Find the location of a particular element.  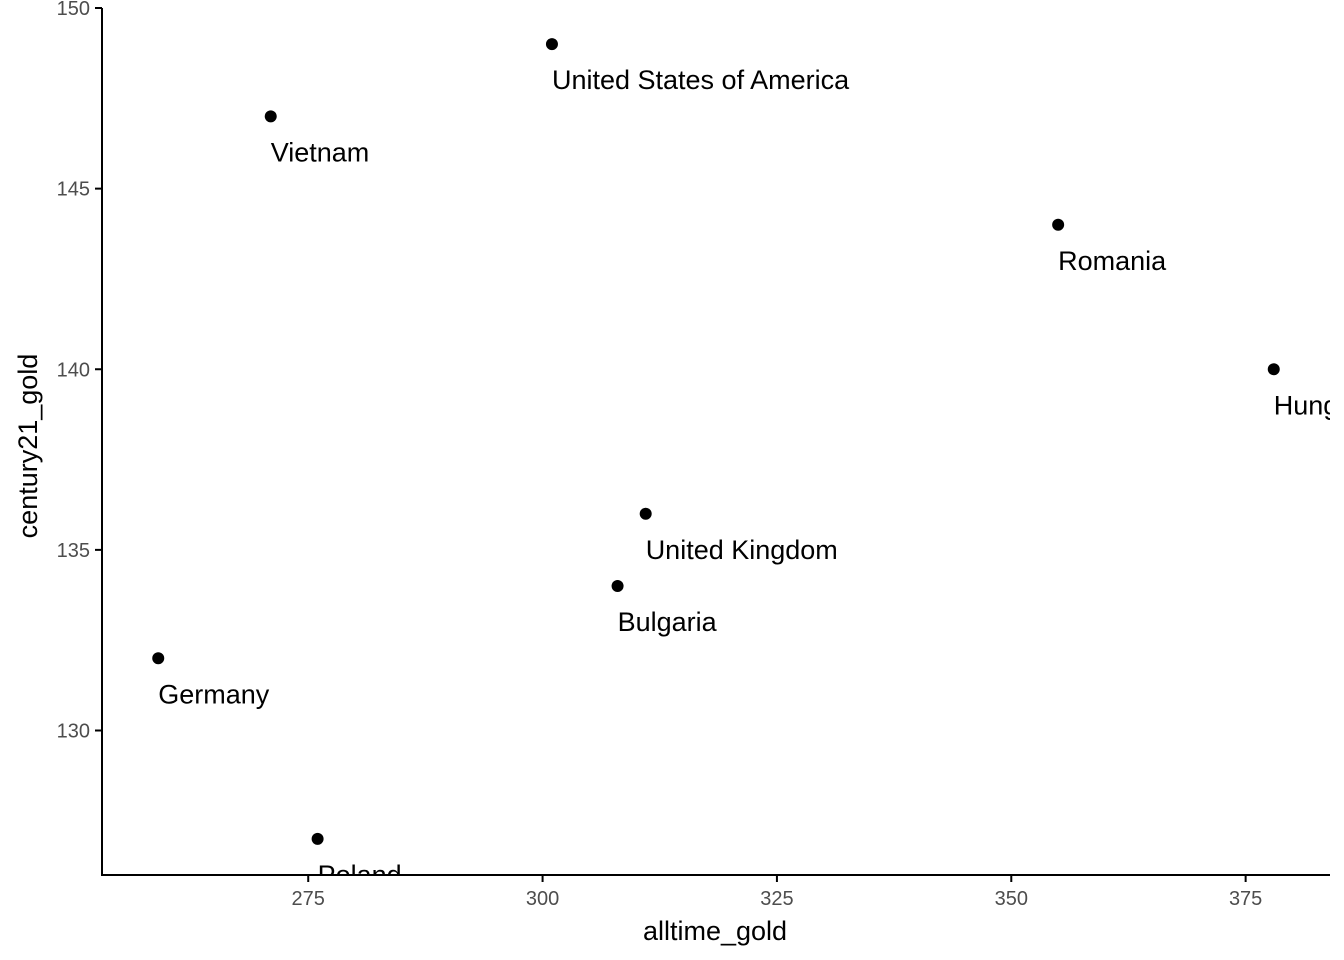

y-axis-ticks: 130 135 140 145 150 is located at coordinates (79, 371).